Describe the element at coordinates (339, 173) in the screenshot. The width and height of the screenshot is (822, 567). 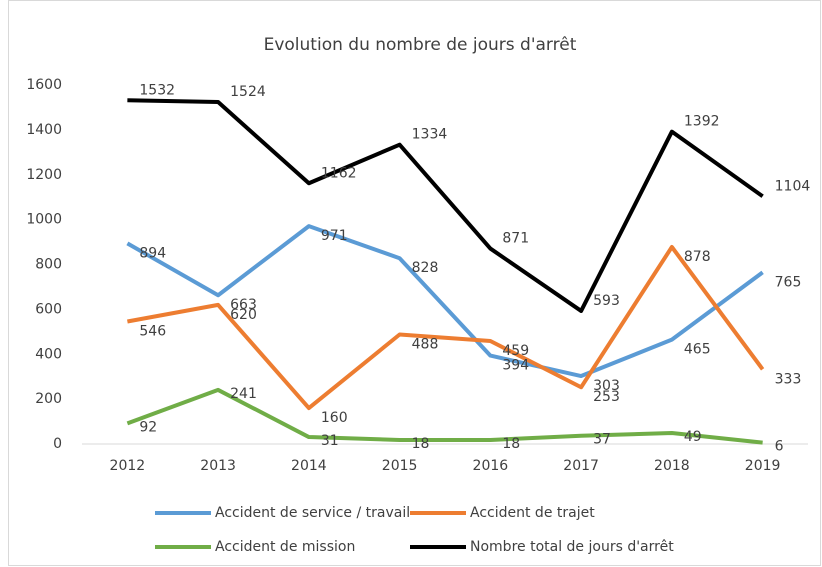
I see `data-label: 1162` at that location.